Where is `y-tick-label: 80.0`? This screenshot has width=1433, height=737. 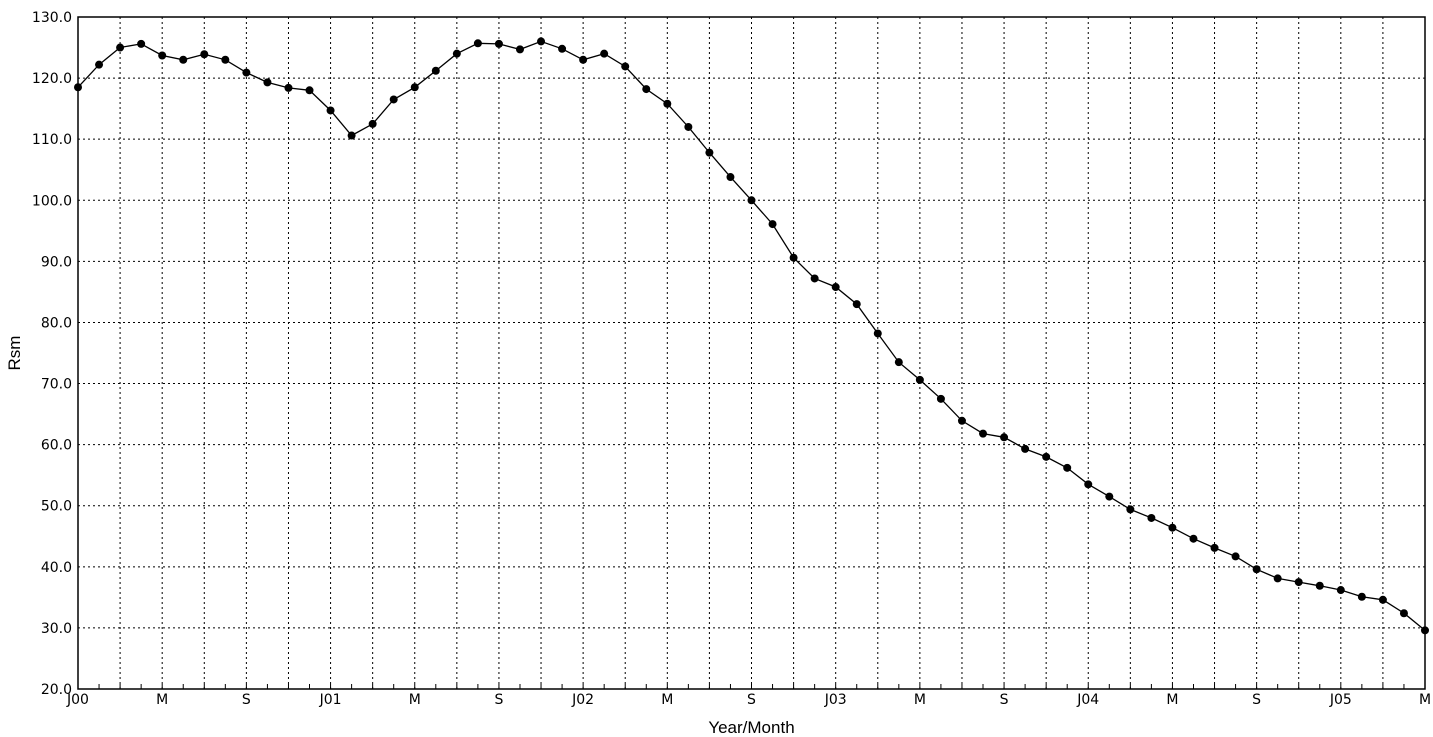 y-tick-label: 80.0 is located at coordinates (56, 323).